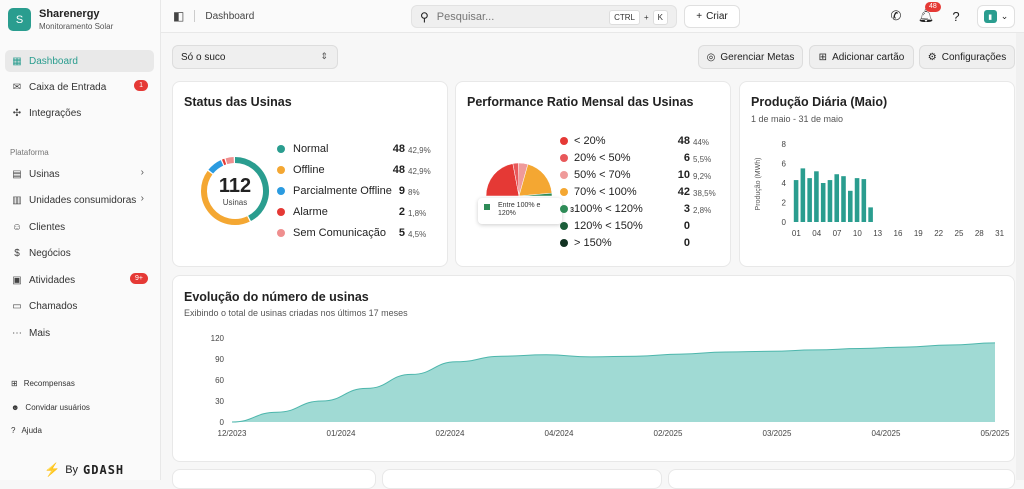  Describe the element at coordinates (79, 113) in the screenshot. I see `sidebar-item-integrations: ✣ Integrações` at that location.